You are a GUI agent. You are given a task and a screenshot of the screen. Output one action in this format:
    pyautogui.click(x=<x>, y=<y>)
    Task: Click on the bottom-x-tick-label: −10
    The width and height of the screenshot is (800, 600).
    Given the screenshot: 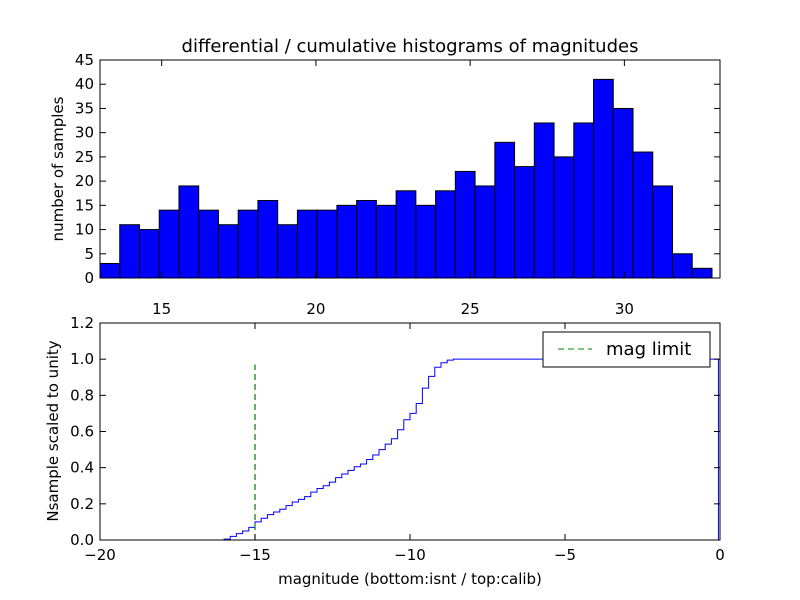 What is the action you would take?
    pyautogui.click(x=410, y=555)
    